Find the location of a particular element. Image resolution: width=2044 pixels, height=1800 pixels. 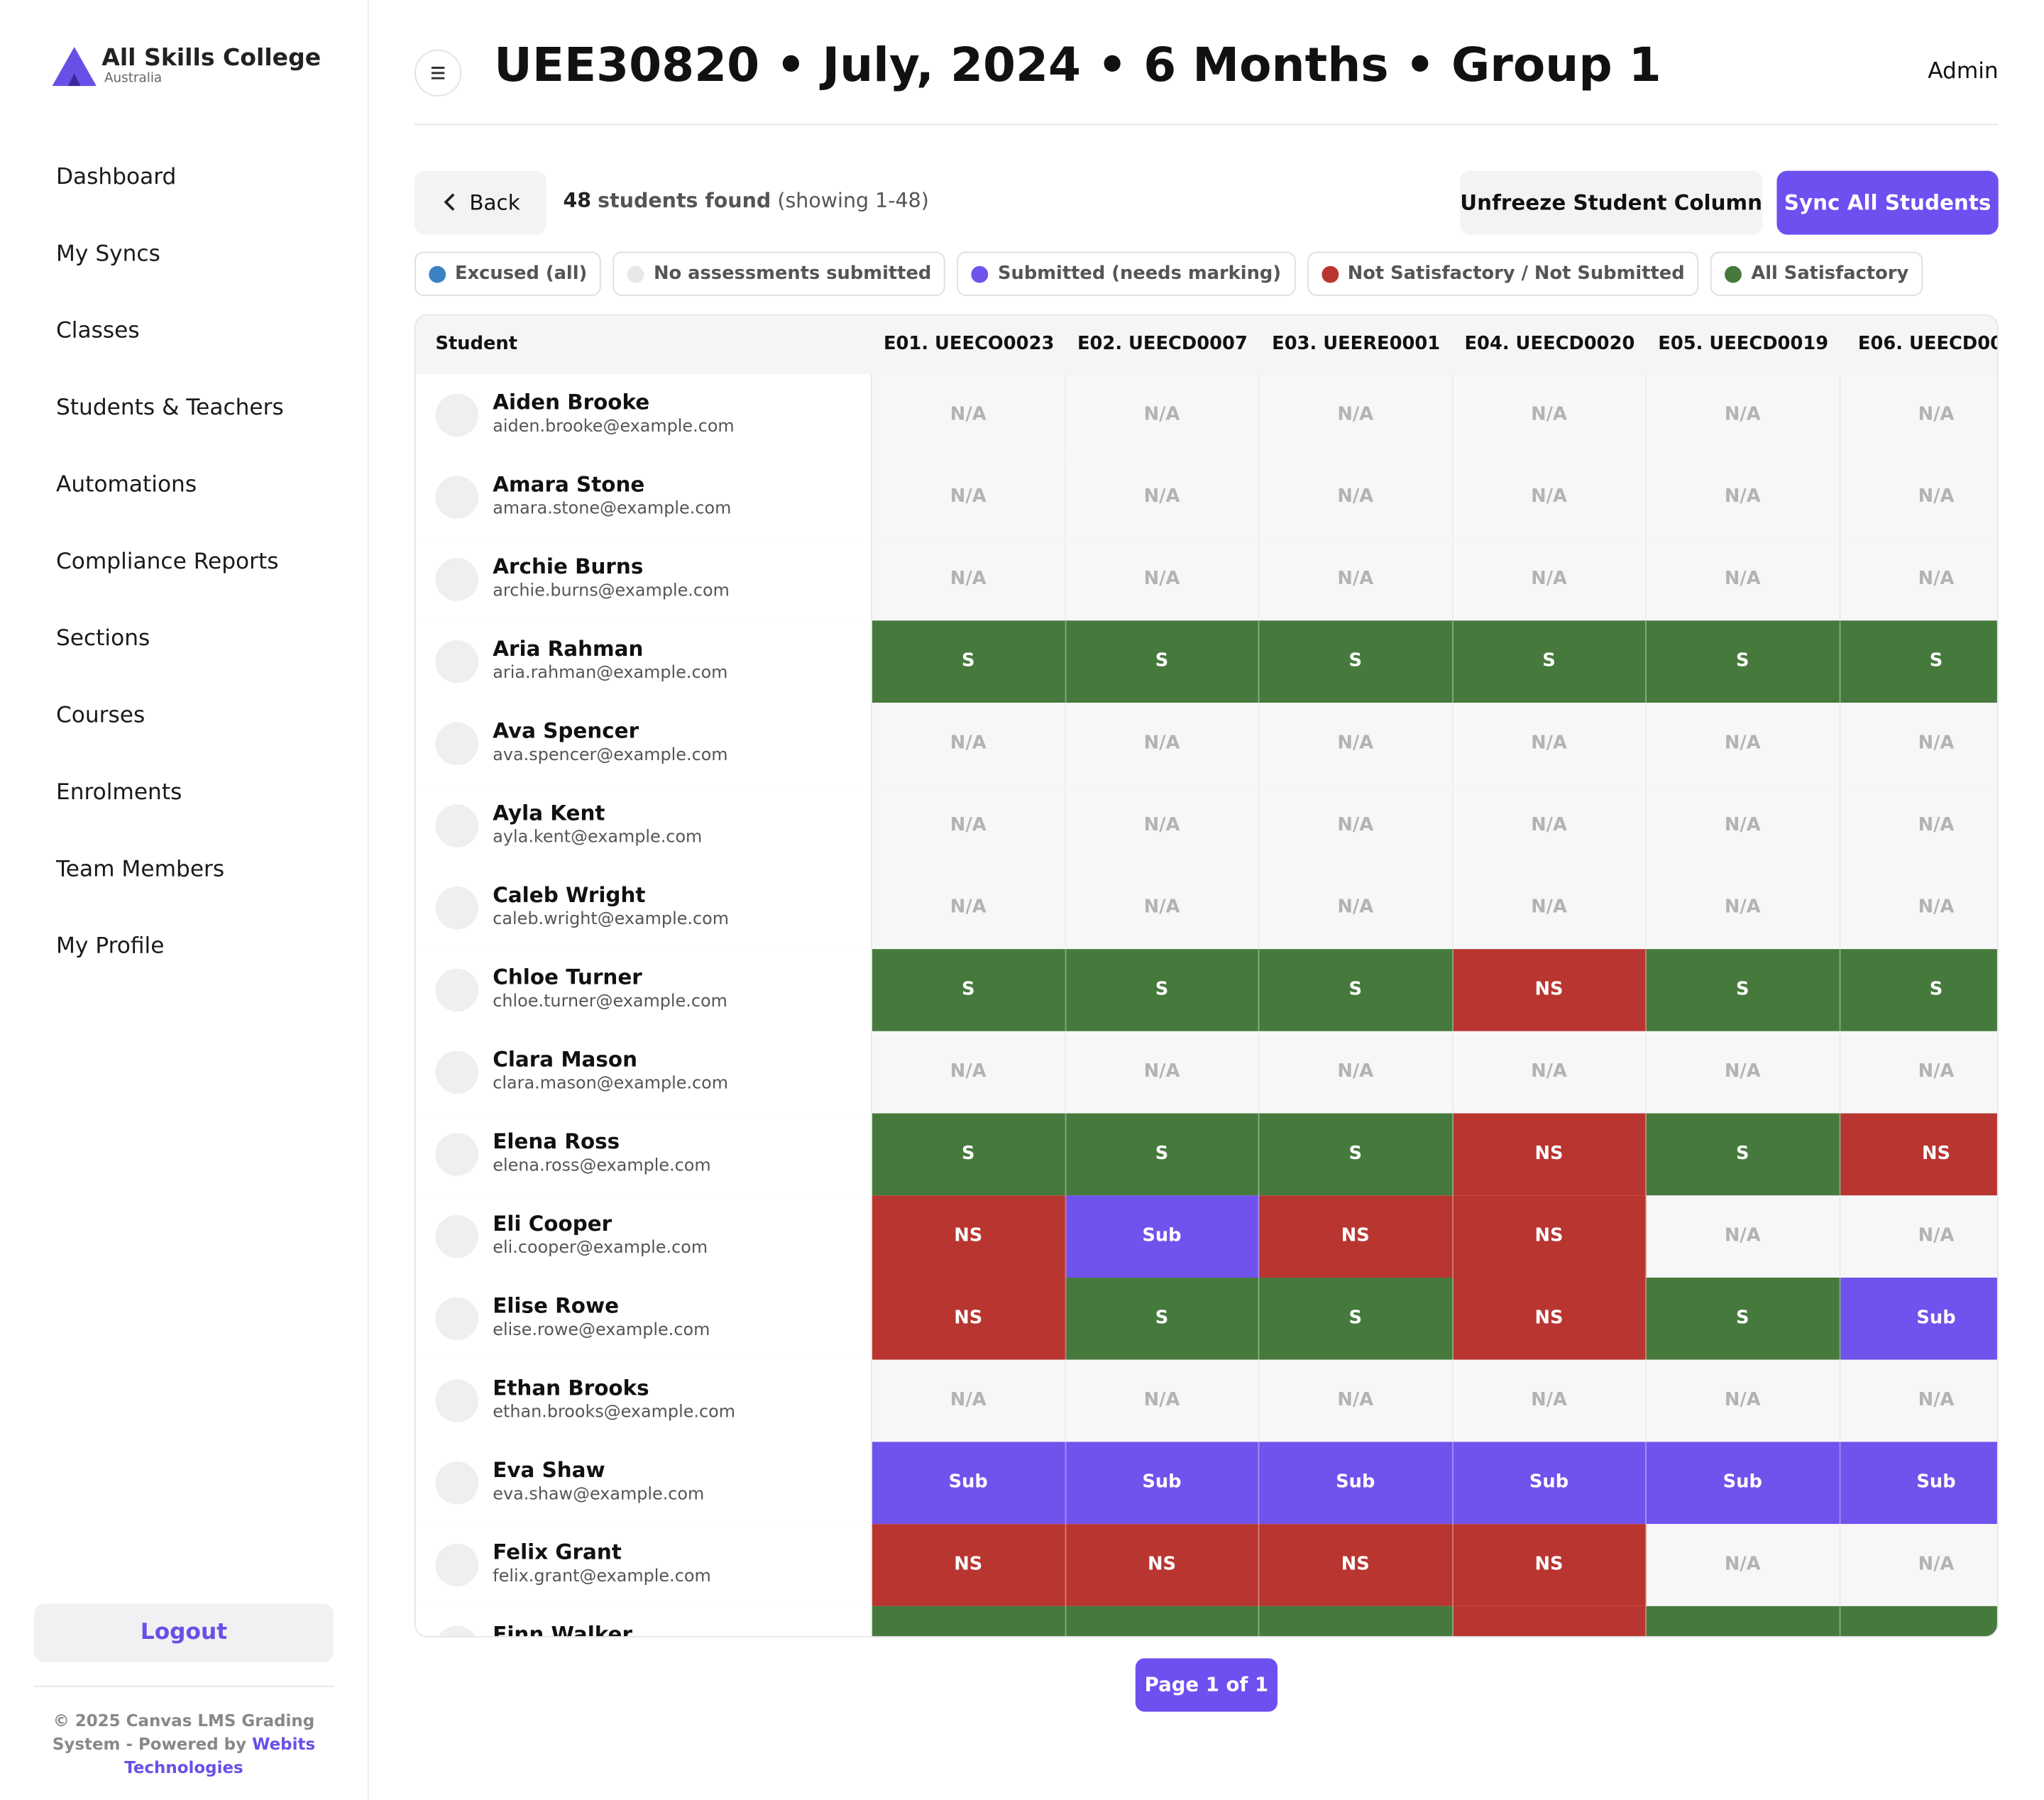

nav-item: Students & Teachers is located at coordinates (169, 408).